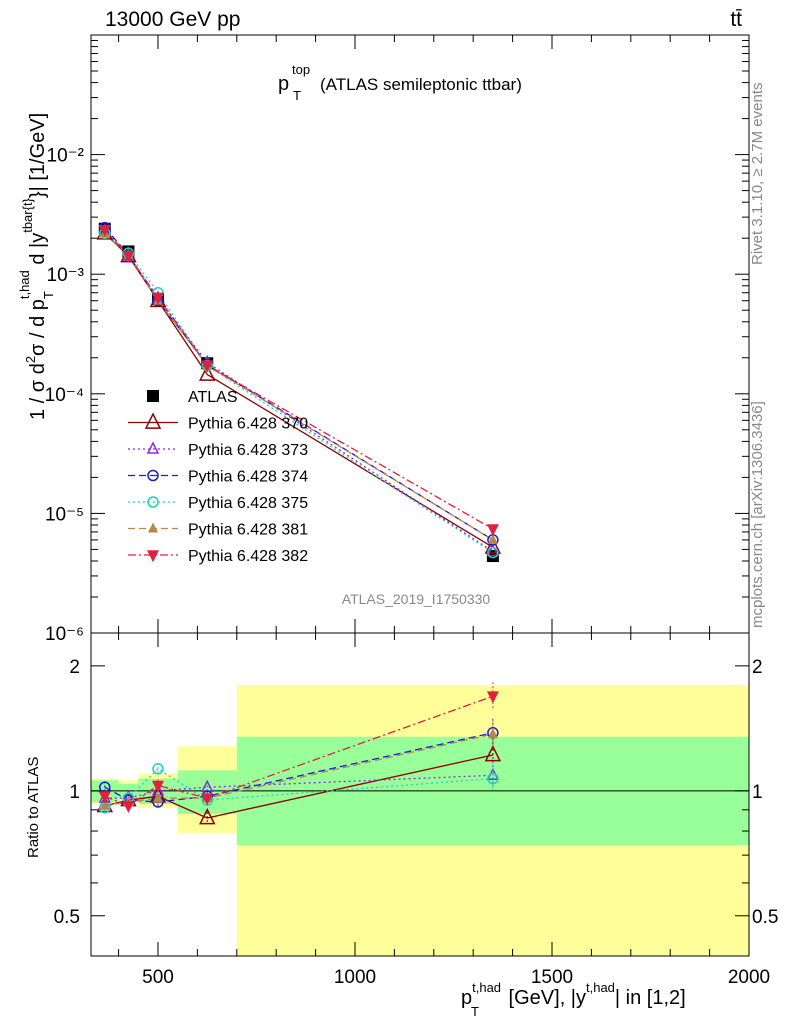 The image size is (786, 1024). Describe the element at coordinates (573, 999) in the screenshot. I see `x-axis-label: pt,had T [GeV], |yt,had| in [1,2]` at that location.